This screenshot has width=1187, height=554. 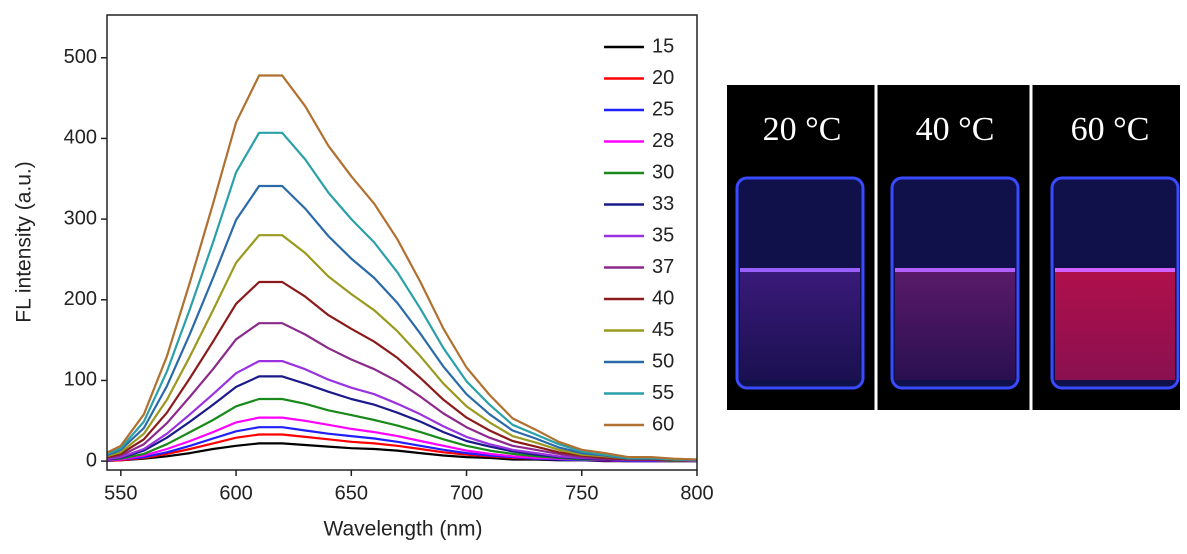 I want to click on y-tick-label: 0, so click(x=91, y=460).